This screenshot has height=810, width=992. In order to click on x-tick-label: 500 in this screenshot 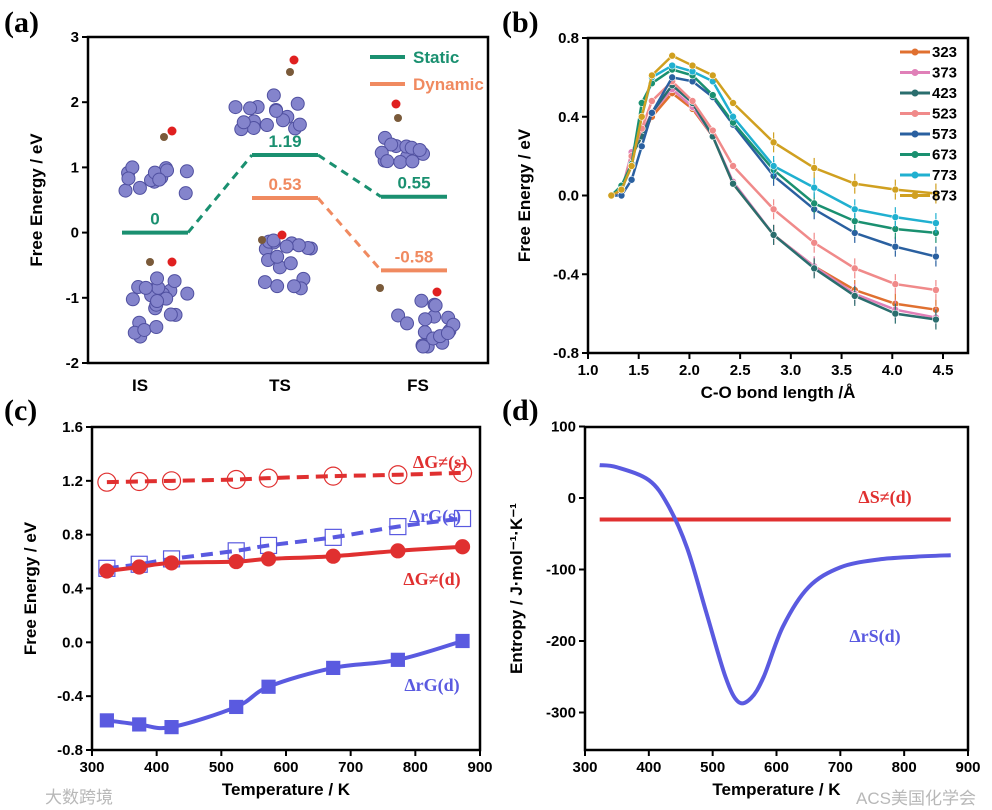, I will do `click(712, 767)`.